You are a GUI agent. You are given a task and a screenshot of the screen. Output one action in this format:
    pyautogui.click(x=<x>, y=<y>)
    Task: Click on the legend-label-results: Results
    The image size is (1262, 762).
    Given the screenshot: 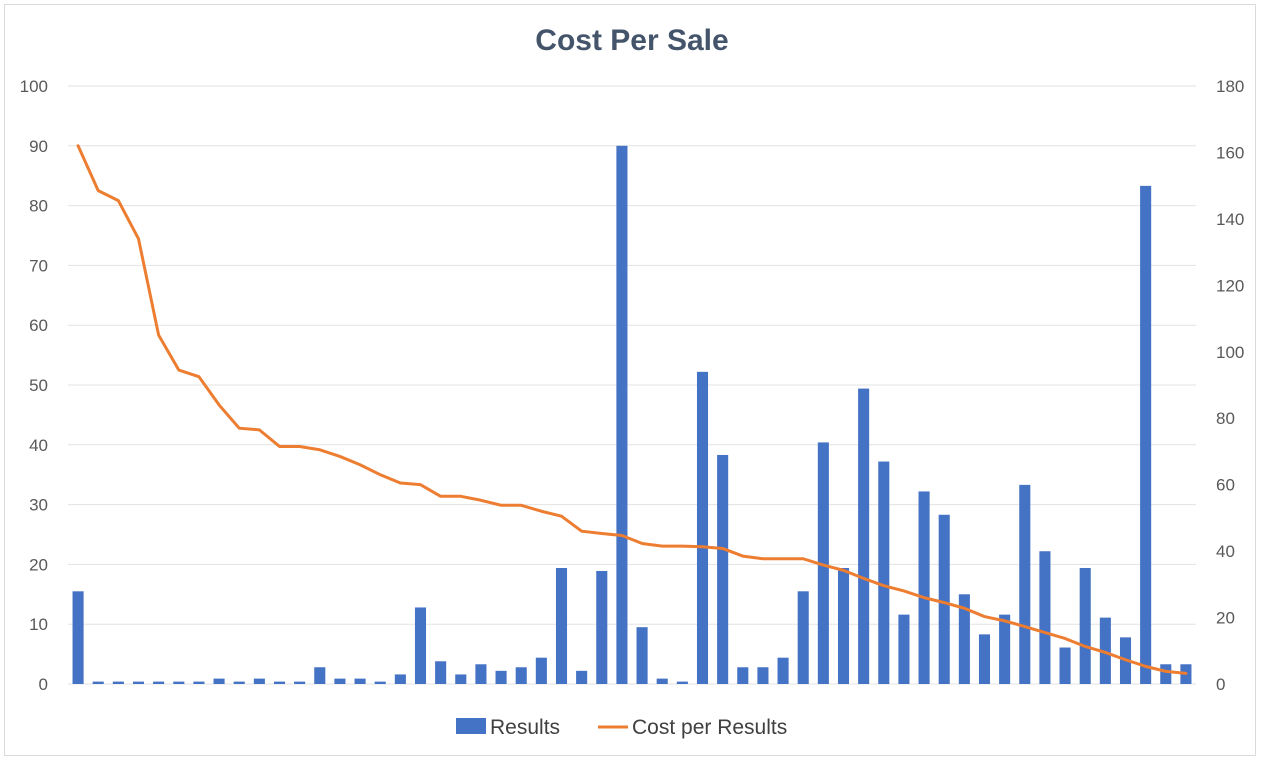 What is the action you would take?
    pyautogui.click(x=525, y=727)
    